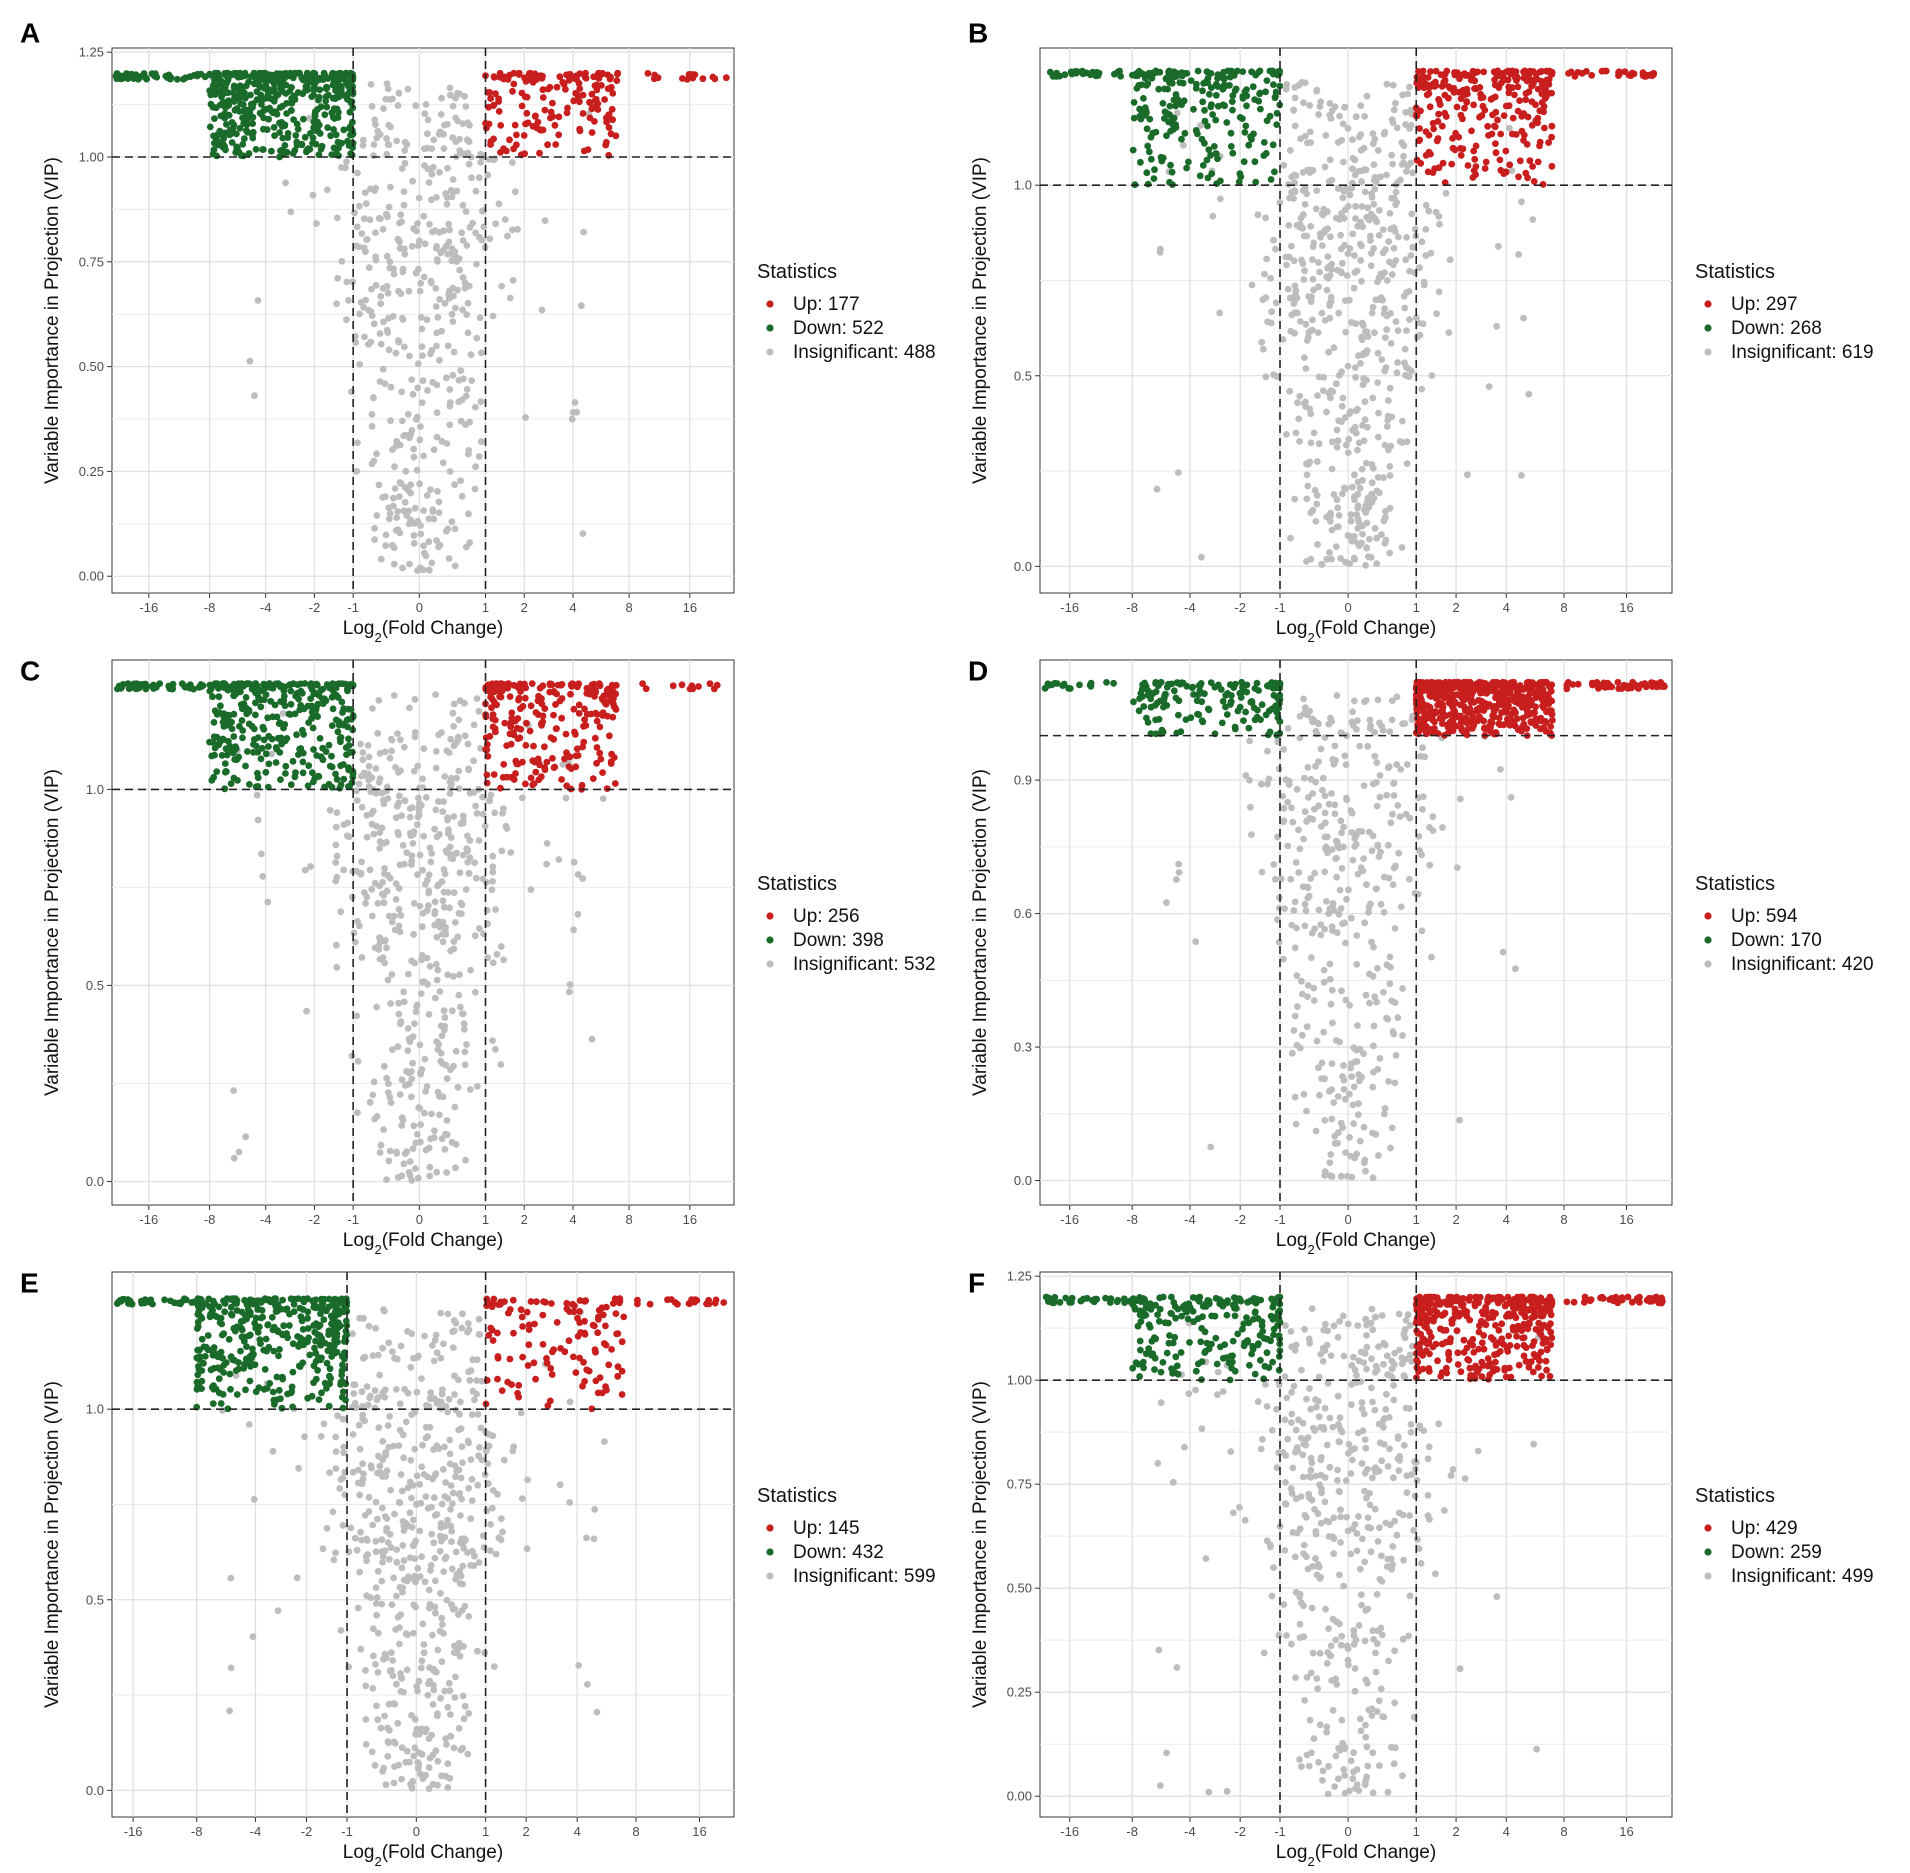 This screenshot has width=1910, height=1873. What do you see at coordinates (421, 321) in the screenshot?
I see `scatter-points` at bounding box center [421, 321].